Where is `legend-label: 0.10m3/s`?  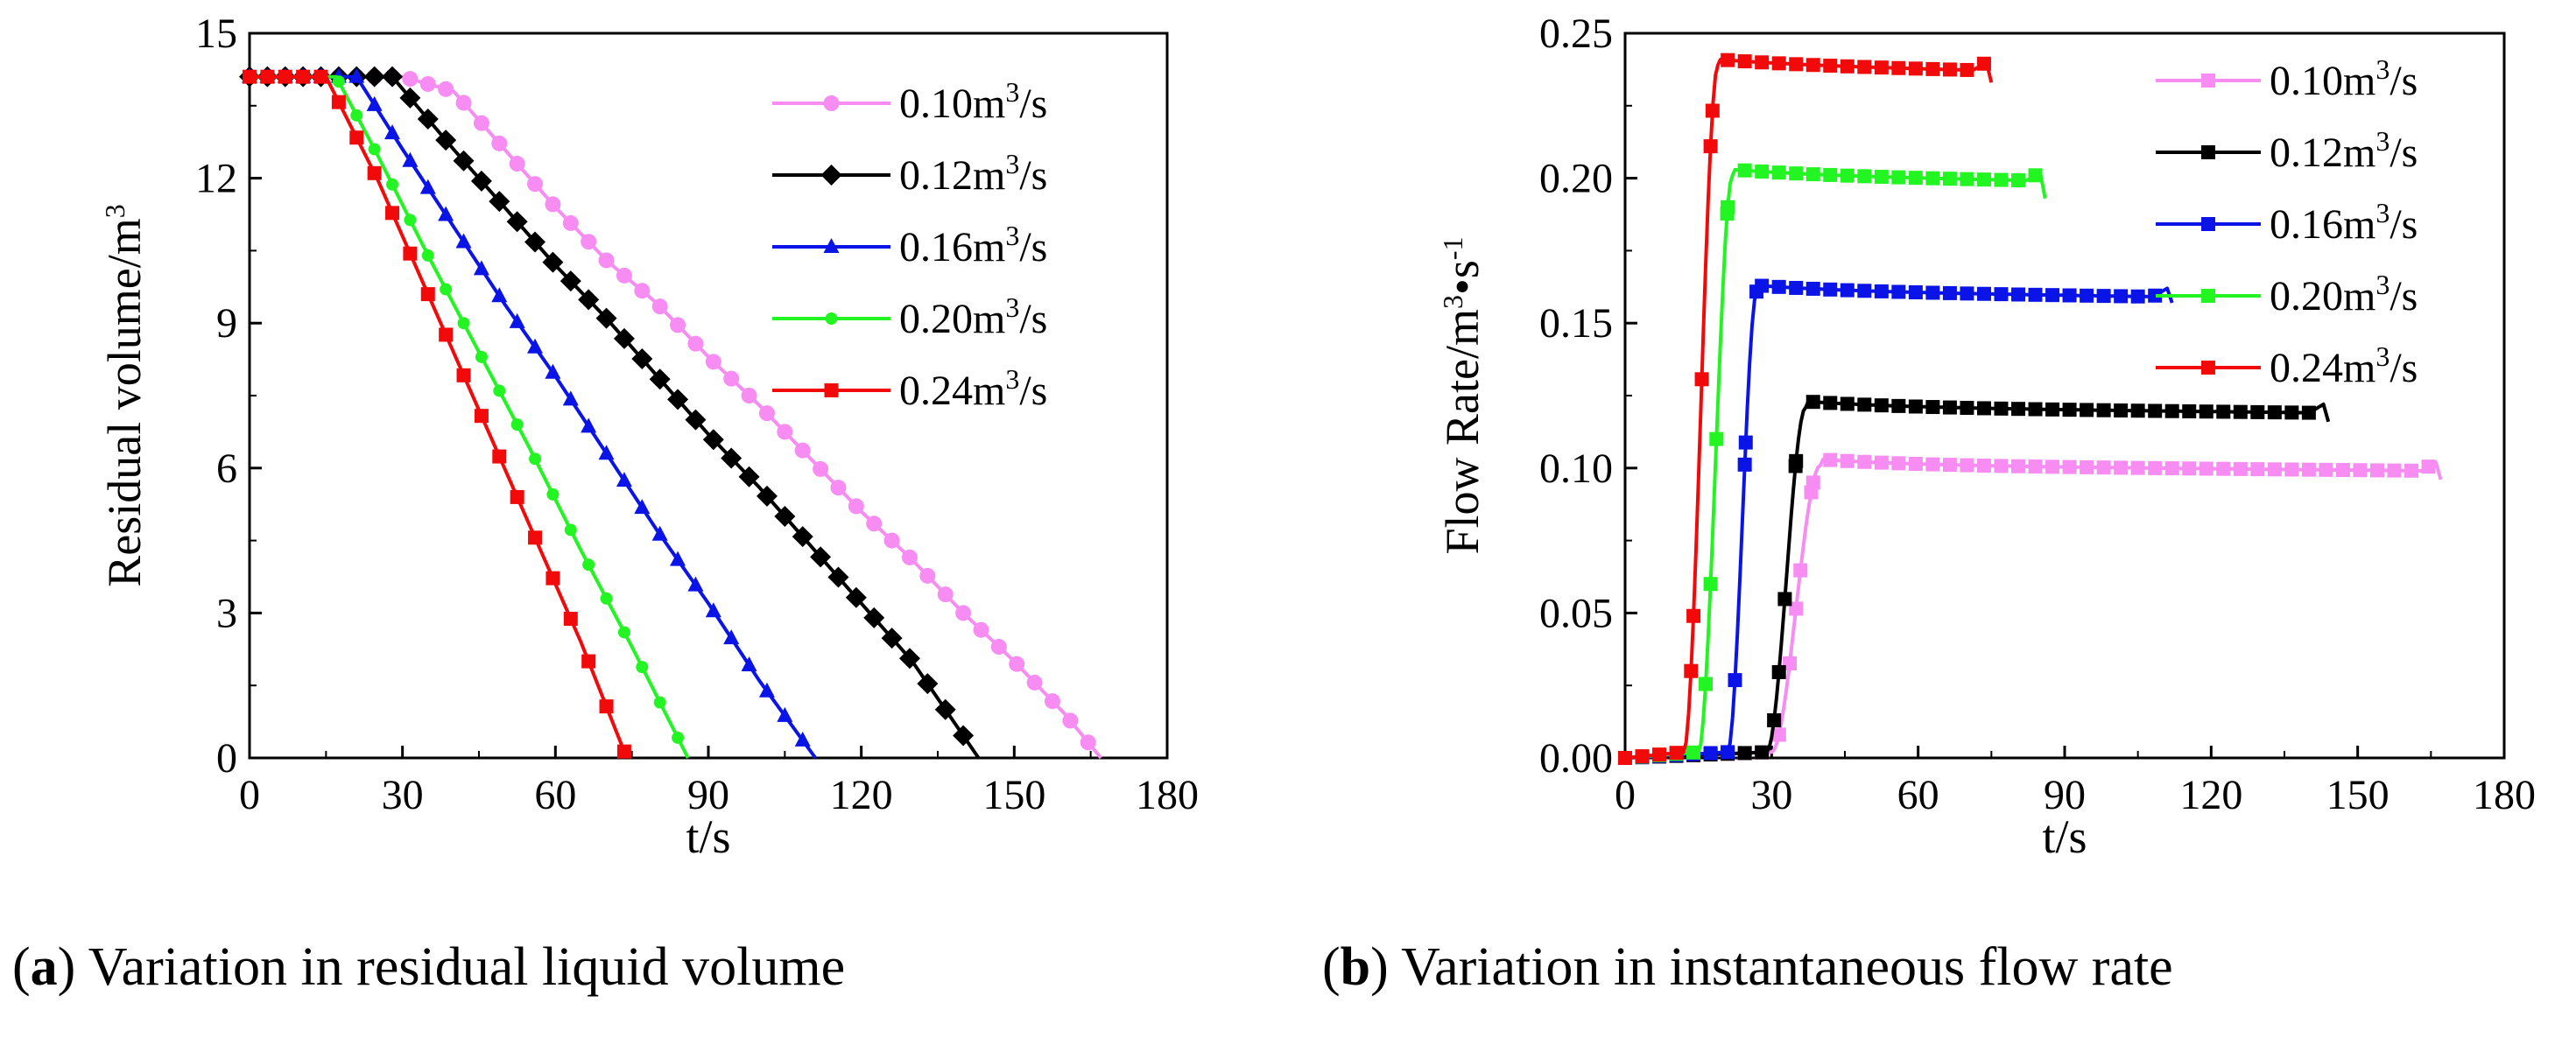
legend-label: 0.10m3/s is located at coordinates (2344, 78).